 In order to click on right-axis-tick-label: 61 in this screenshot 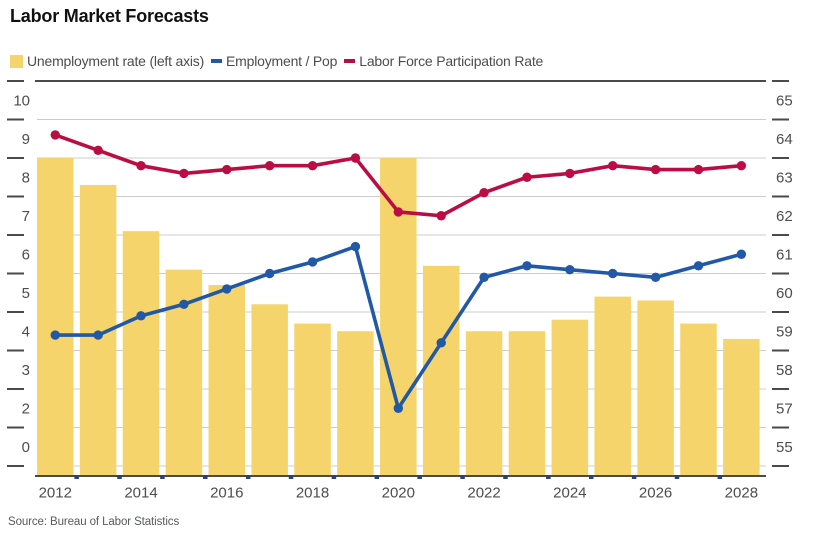, I will do `click(784, 254)`.